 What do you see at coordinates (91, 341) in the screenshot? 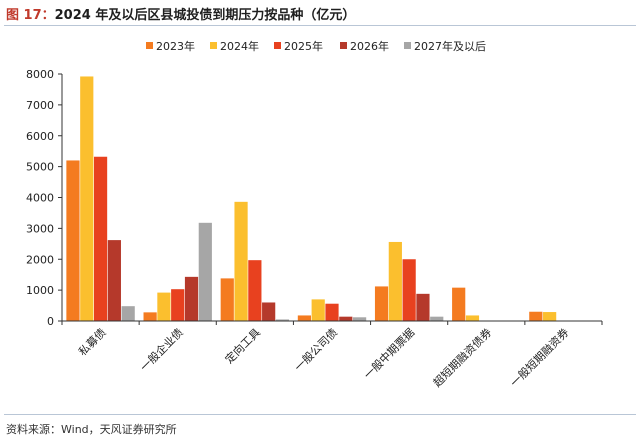
I see `x-tick-label: 私募债` at bounding box center [91, 341].